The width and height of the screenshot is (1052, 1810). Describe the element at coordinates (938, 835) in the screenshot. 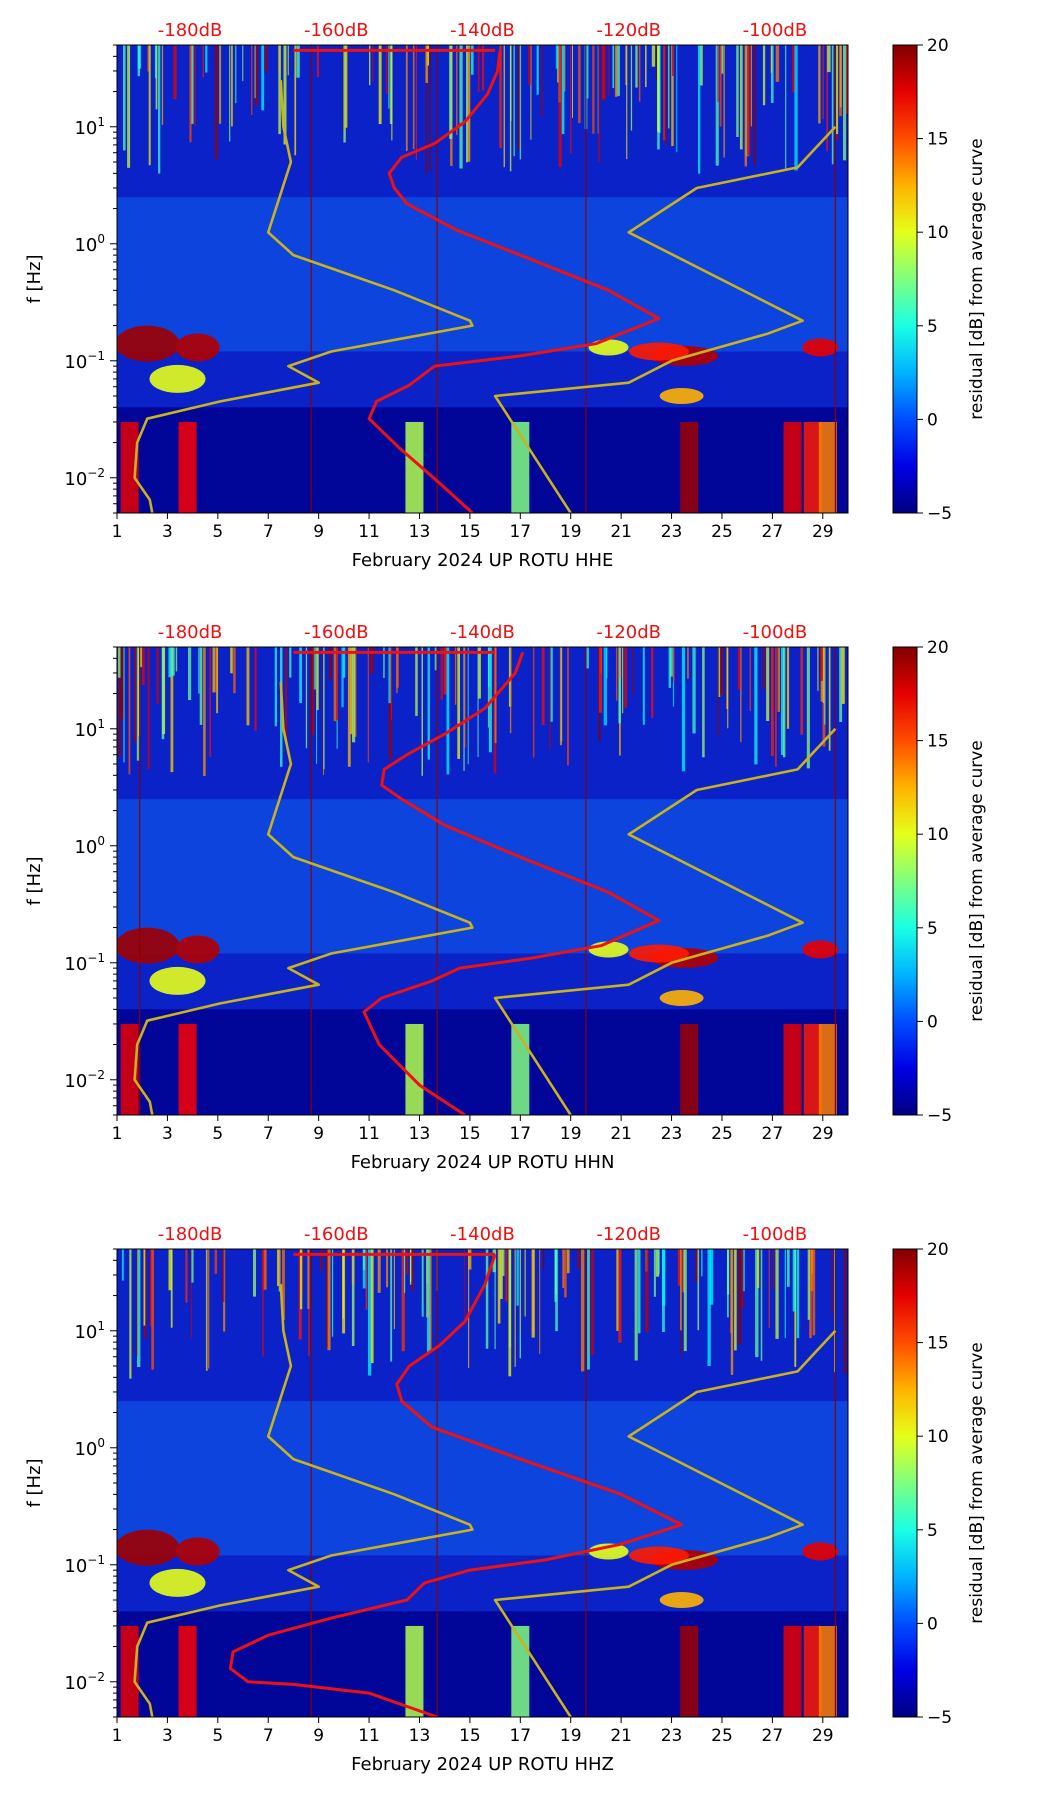

I see `colorbar-tick-label: 10` at that location.